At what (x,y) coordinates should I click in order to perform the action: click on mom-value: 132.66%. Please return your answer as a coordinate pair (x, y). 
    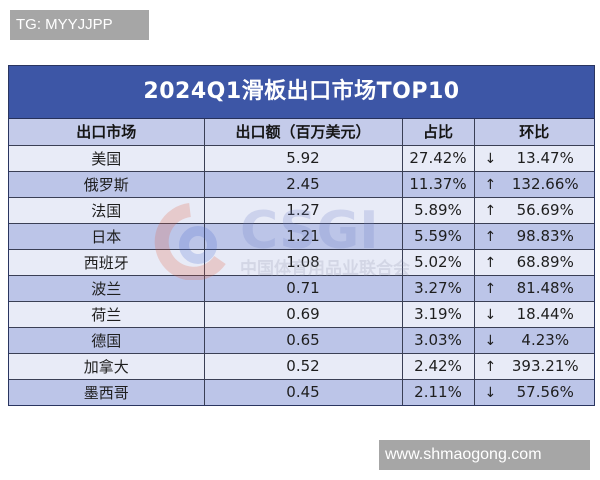
    Looking at the image, I should click on (545, 184).